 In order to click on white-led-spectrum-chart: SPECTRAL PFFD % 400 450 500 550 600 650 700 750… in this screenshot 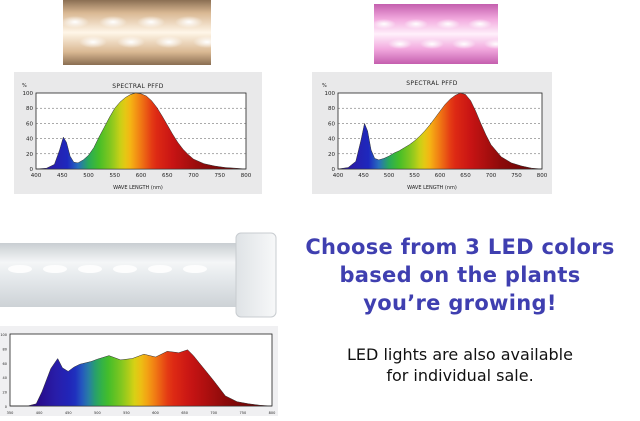, I will do `click(138, 133)`.